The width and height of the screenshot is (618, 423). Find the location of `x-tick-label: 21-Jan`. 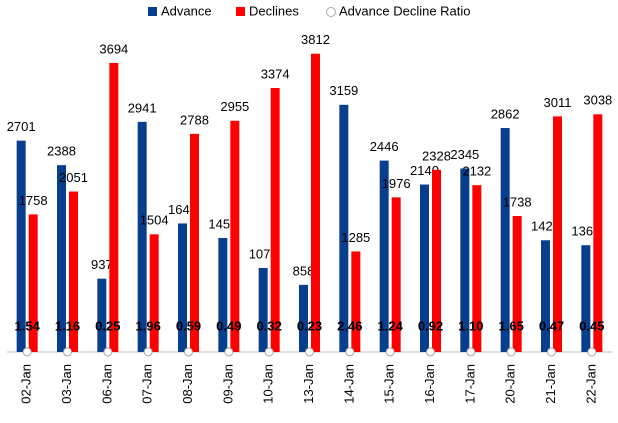

x-tick-label: 21-Jan is located at coordinates (550, 384).